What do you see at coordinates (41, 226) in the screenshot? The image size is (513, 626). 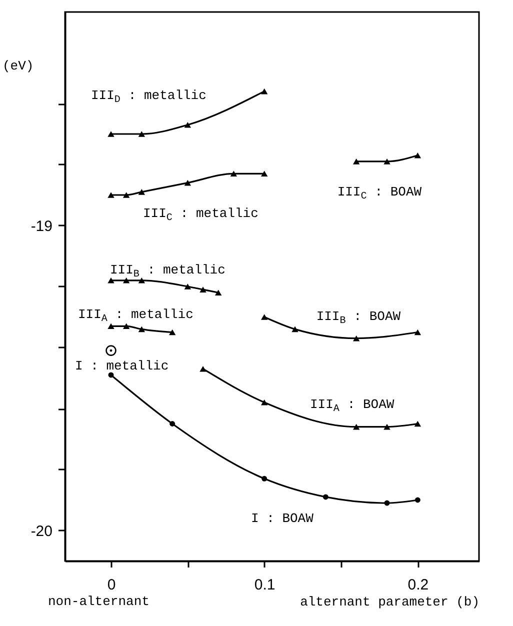 I see `y-tick-label: -19` at bounding box center [41, 226].